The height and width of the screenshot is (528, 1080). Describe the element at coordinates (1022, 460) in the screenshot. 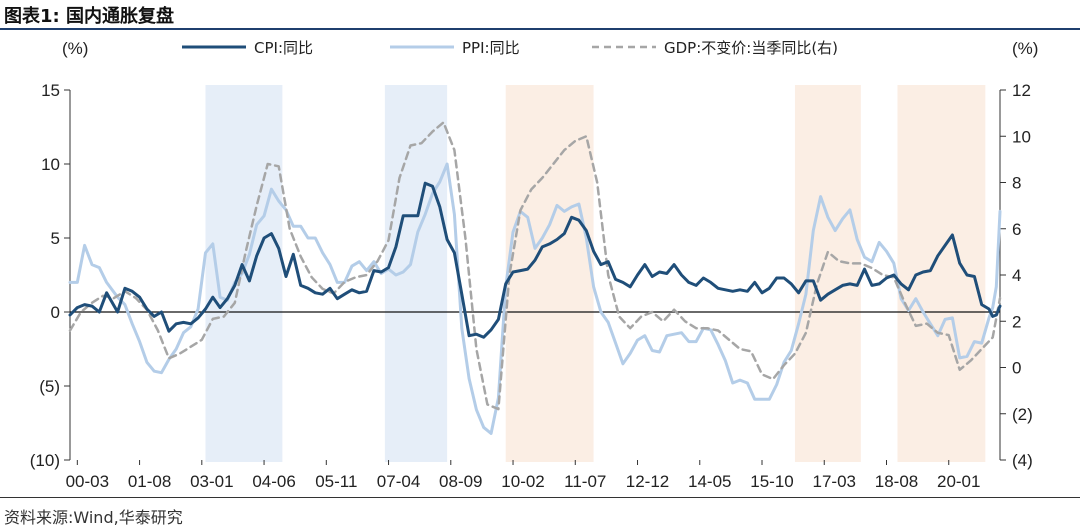

I see `right-tick-label: (4)` at that location.